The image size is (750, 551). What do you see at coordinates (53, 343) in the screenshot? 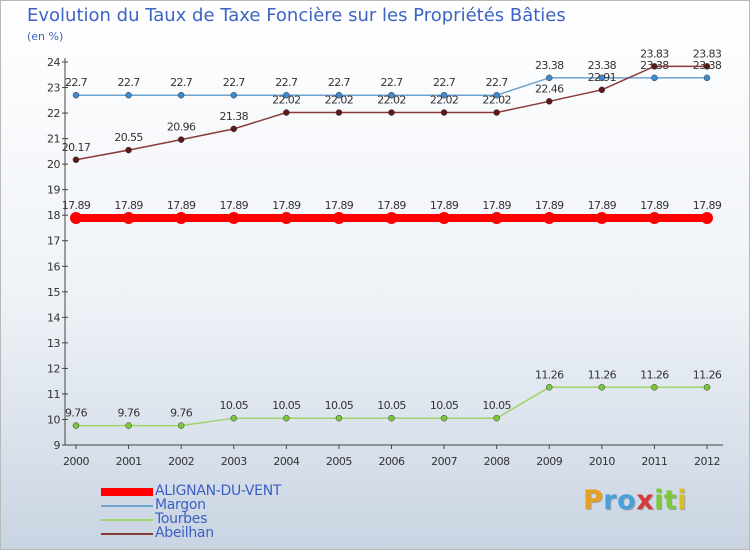
I see `y-tick-label: 13` at bounding box center [53, 343].